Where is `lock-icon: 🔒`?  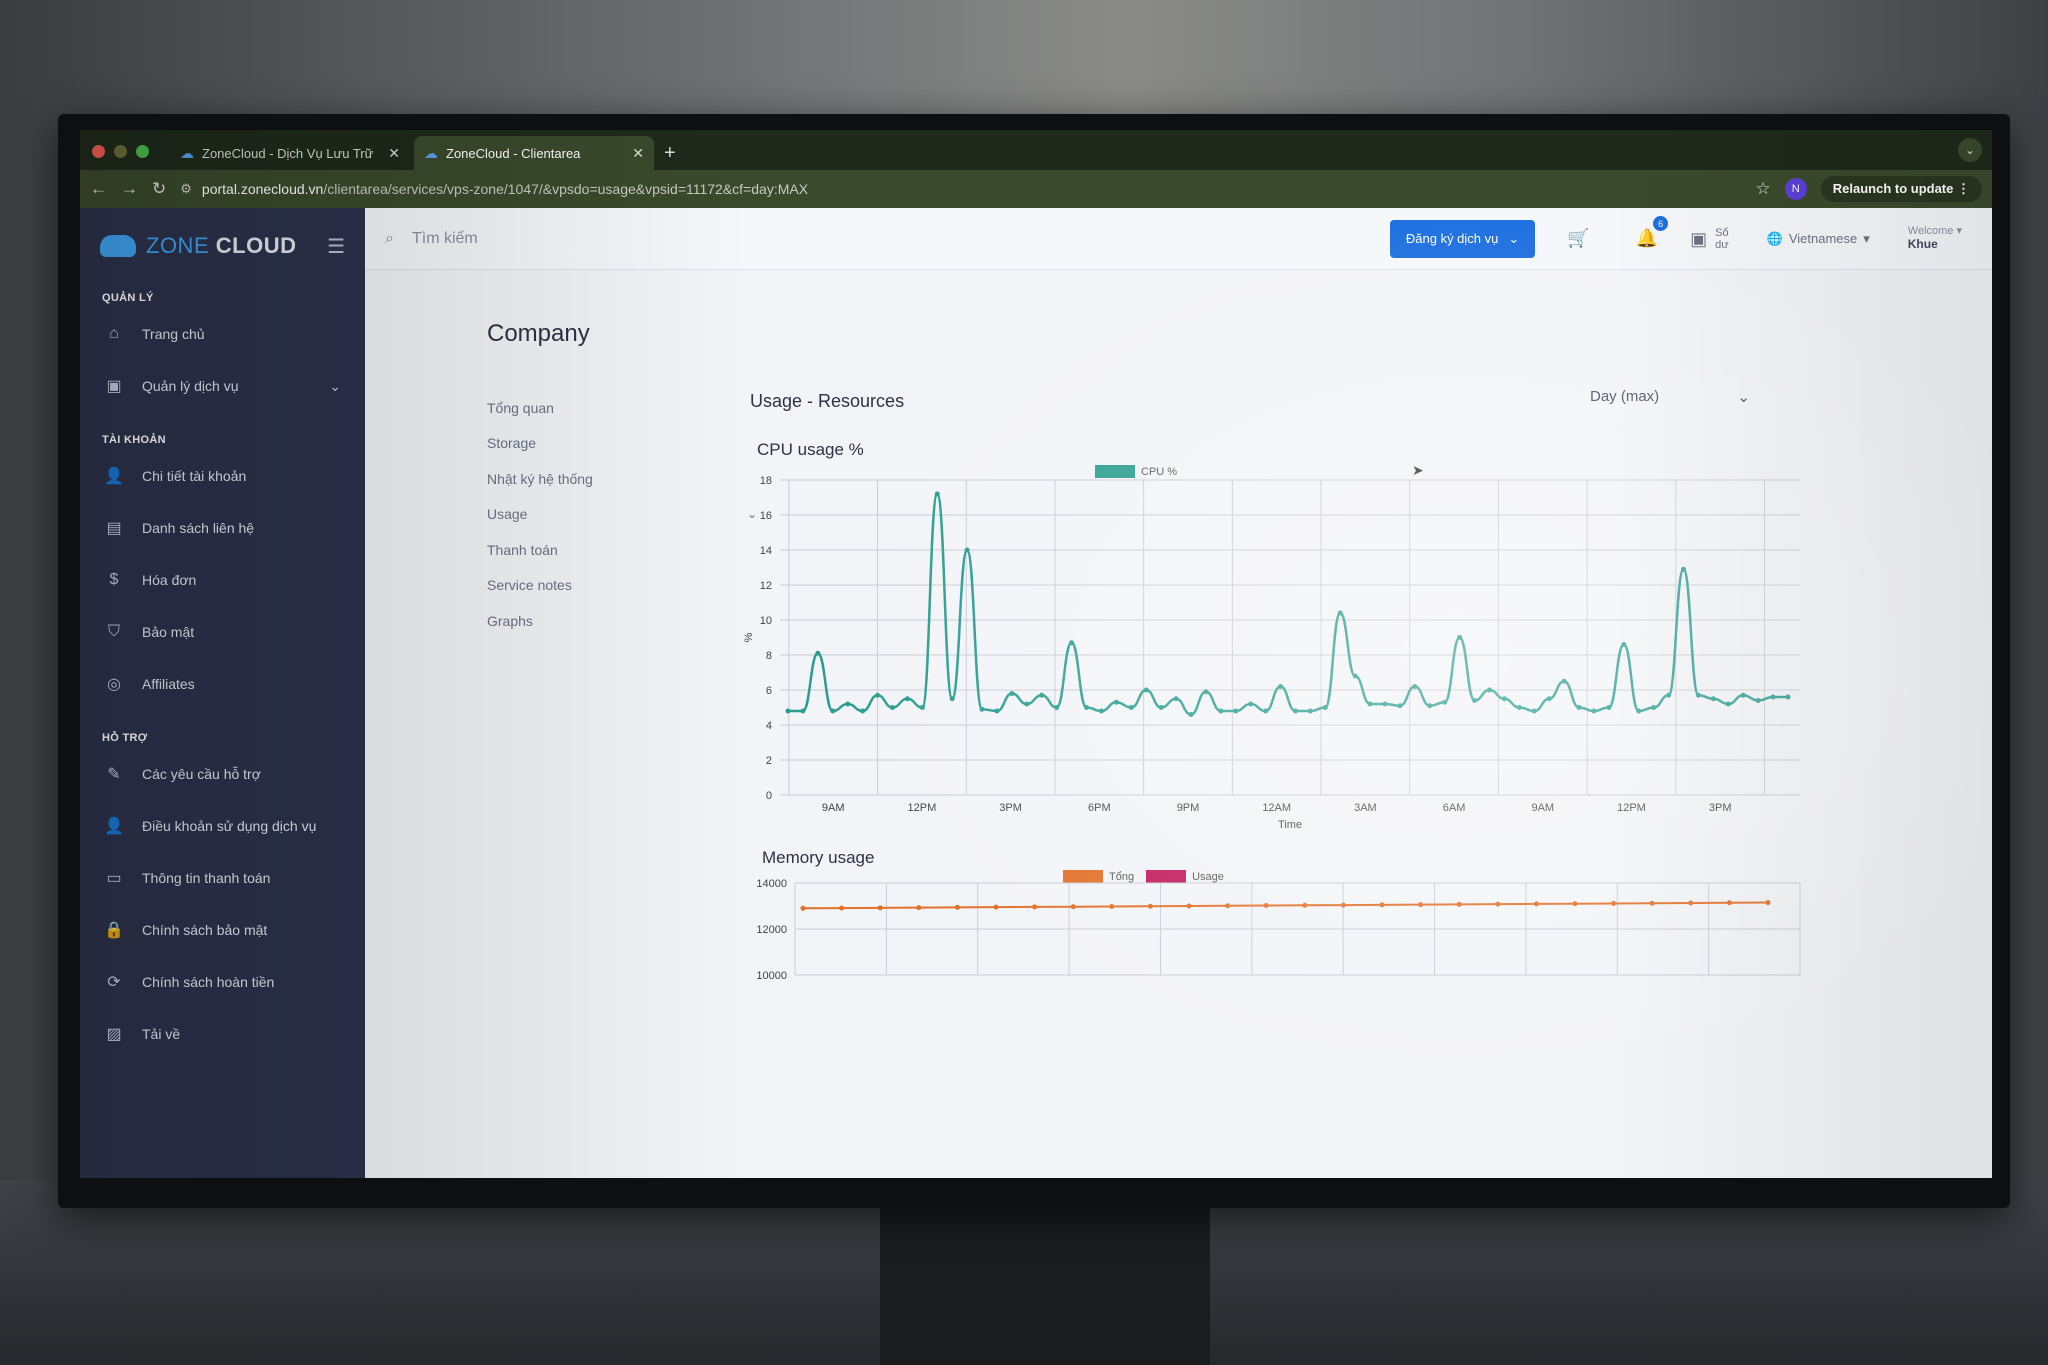 lock-icon: 🔒 is located at coordinates (114, 930).